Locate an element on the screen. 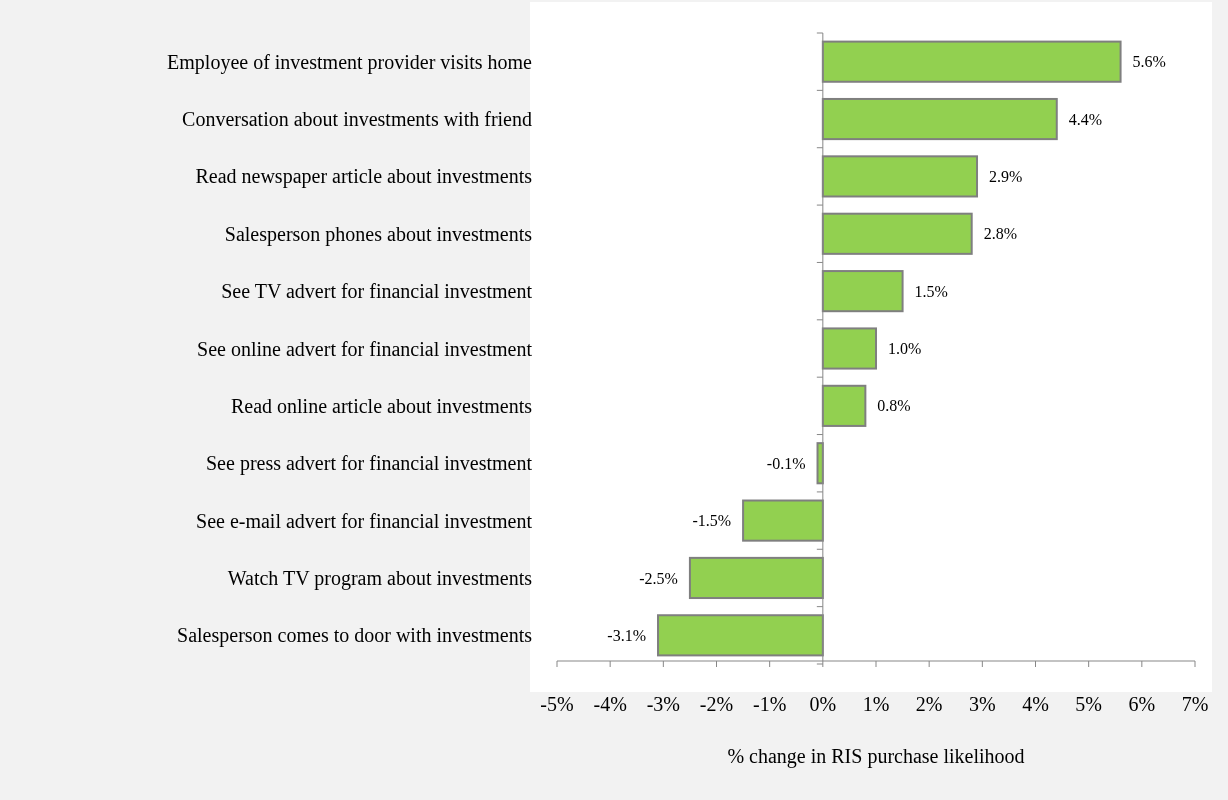 The height and width of the screenshot is (800, 1228). x-tick-label: 7% is located at coordinates (1195, 704).